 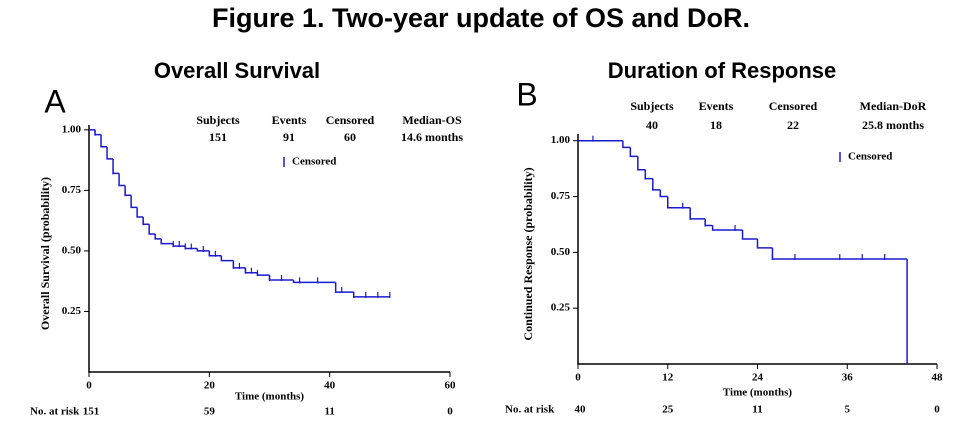 What do you see at coordinates (793, 125) in the screenshot?
I see `stat-value: 22` at bounding box center [793, 125].